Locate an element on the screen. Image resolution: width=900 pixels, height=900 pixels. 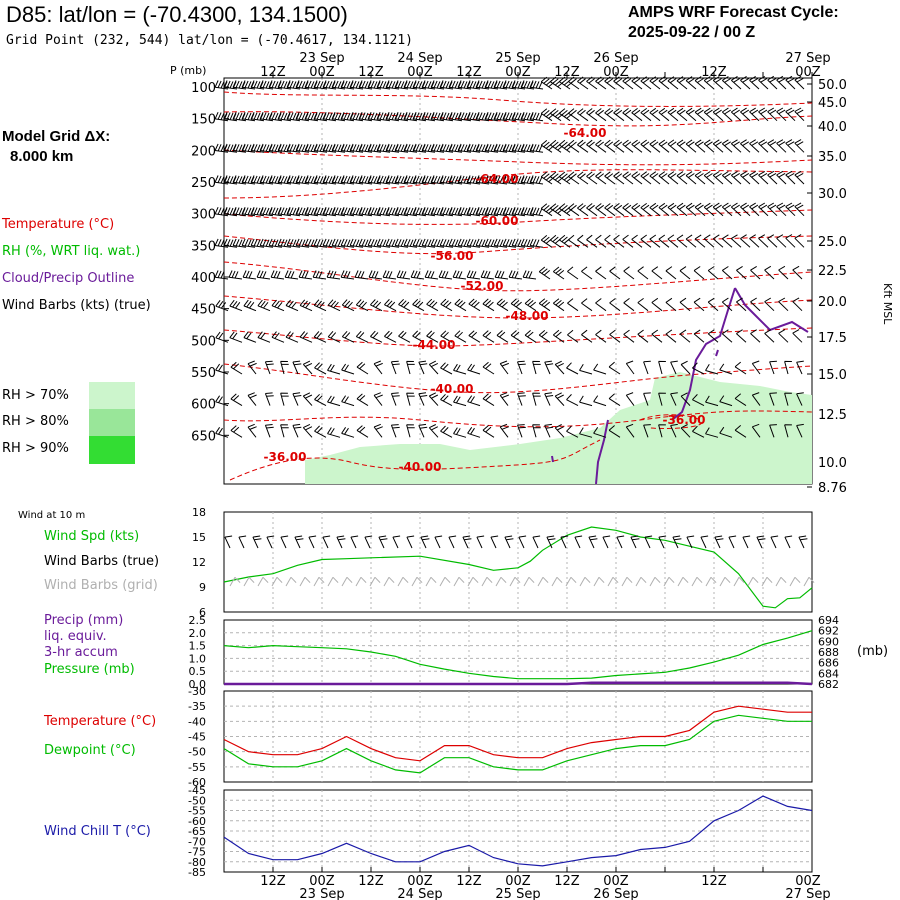
cloud-outline is located at coordinates (703, 354).